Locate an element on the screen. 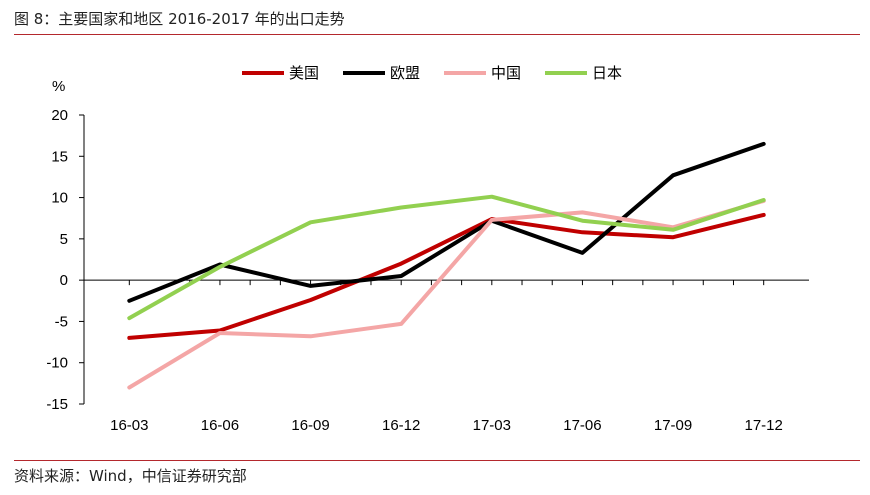 The width and height of the screenshot is (870, 495). figure-title: 图 8：主要国家和地区 2016-2017 年的出口走势 is located at coordinates (179, 19).